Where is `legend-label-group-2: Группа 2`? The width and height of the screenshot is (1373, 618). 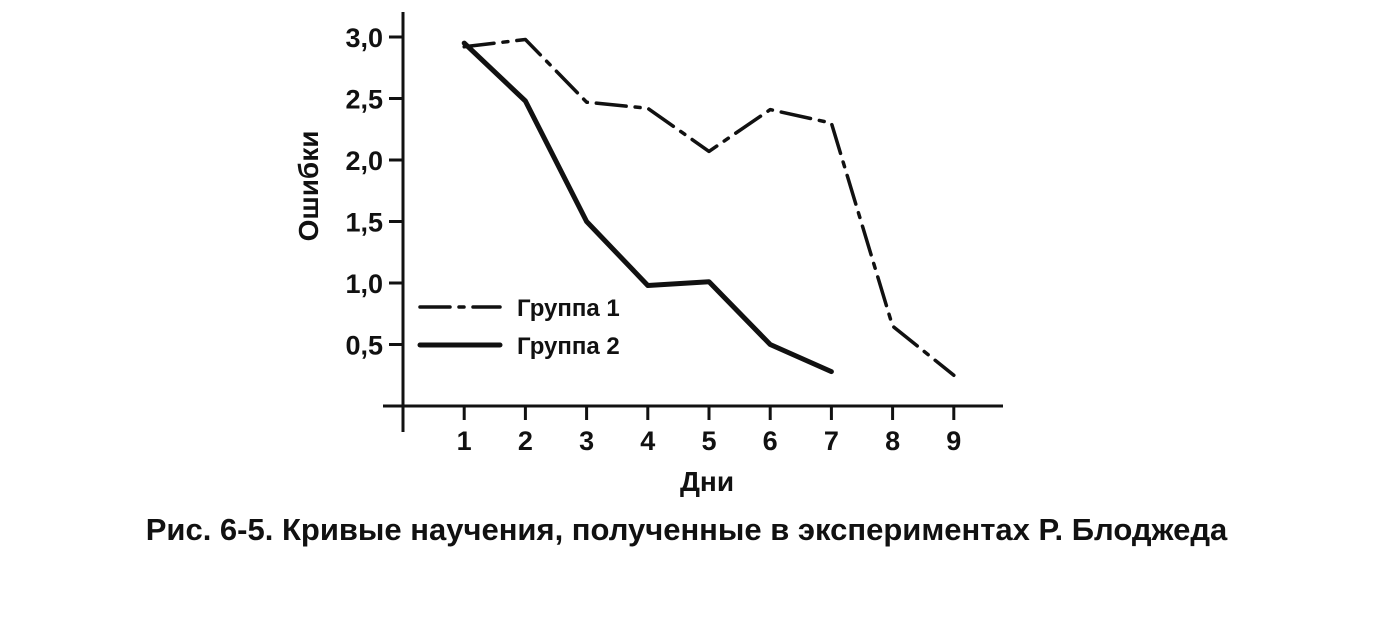 legend-label-group-2: Группа 2 is located at coordinates (568, 346).